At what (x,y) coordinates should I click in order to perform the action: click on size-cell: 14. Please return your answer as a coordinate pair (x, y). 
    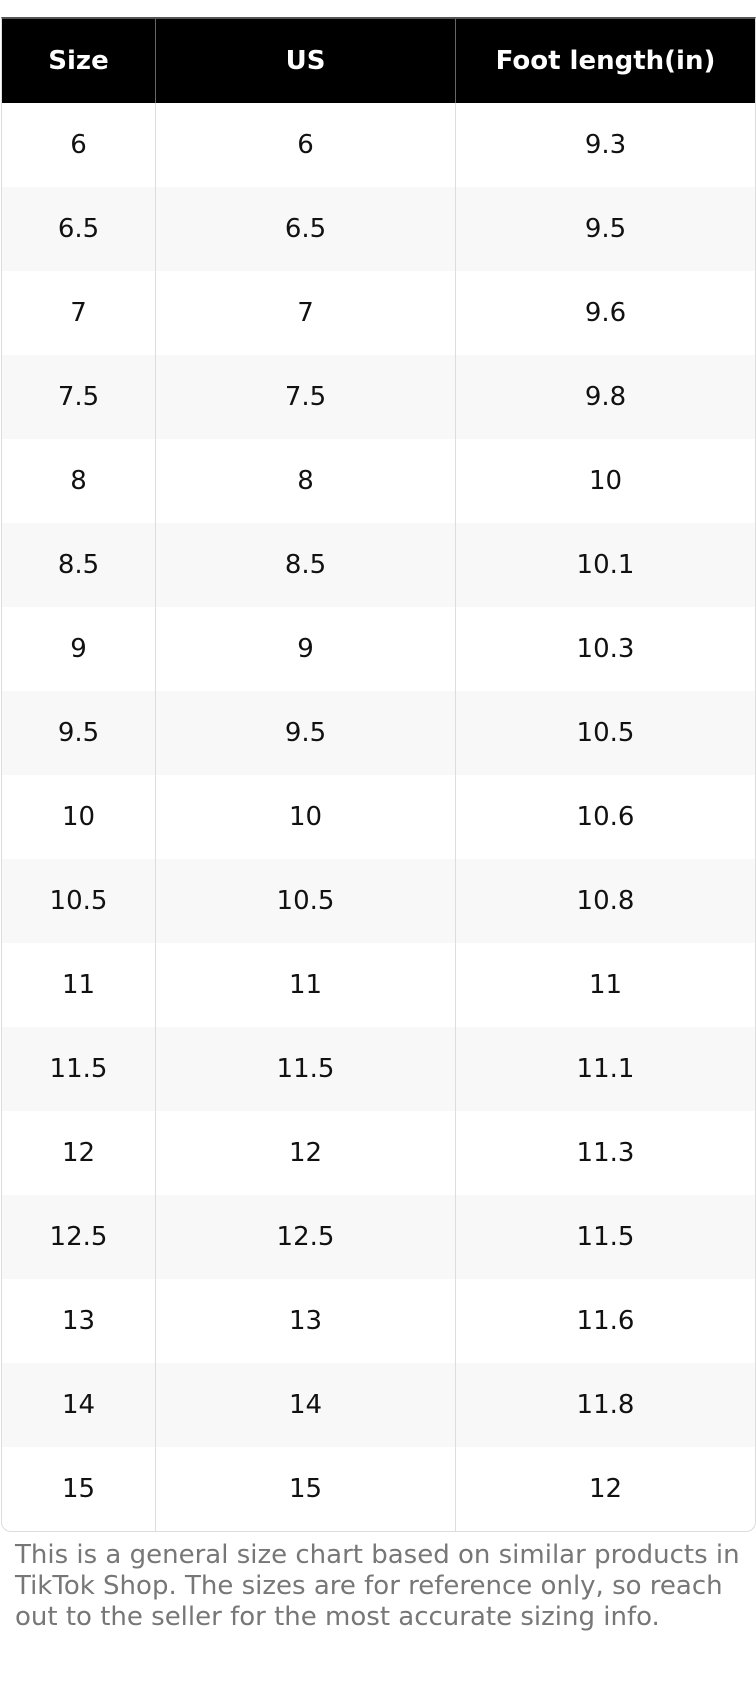
    Looking at the image, I should click on (79, 1405).